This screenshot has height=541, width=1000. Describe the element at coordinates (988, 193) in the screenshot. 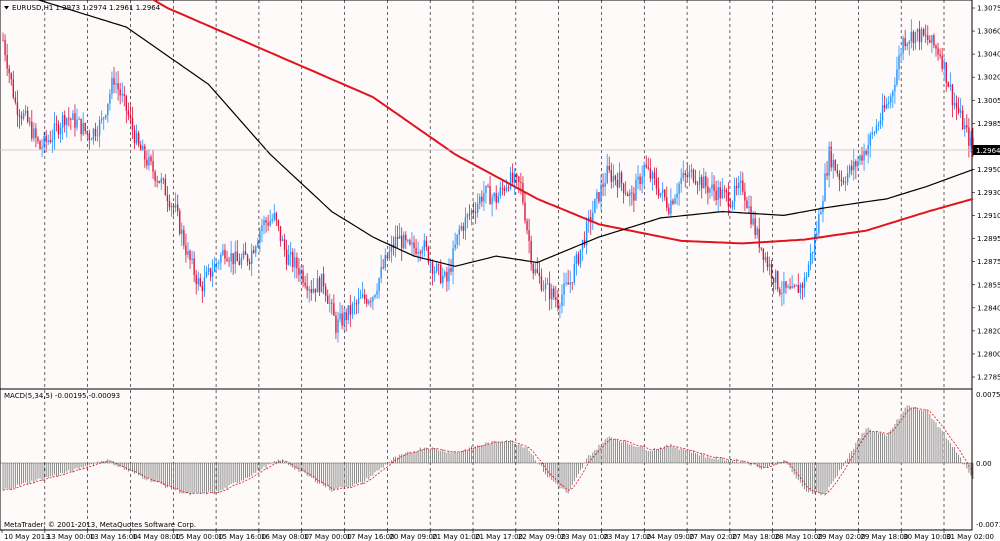

I see `y-tick-label: 1.2930` at that location.